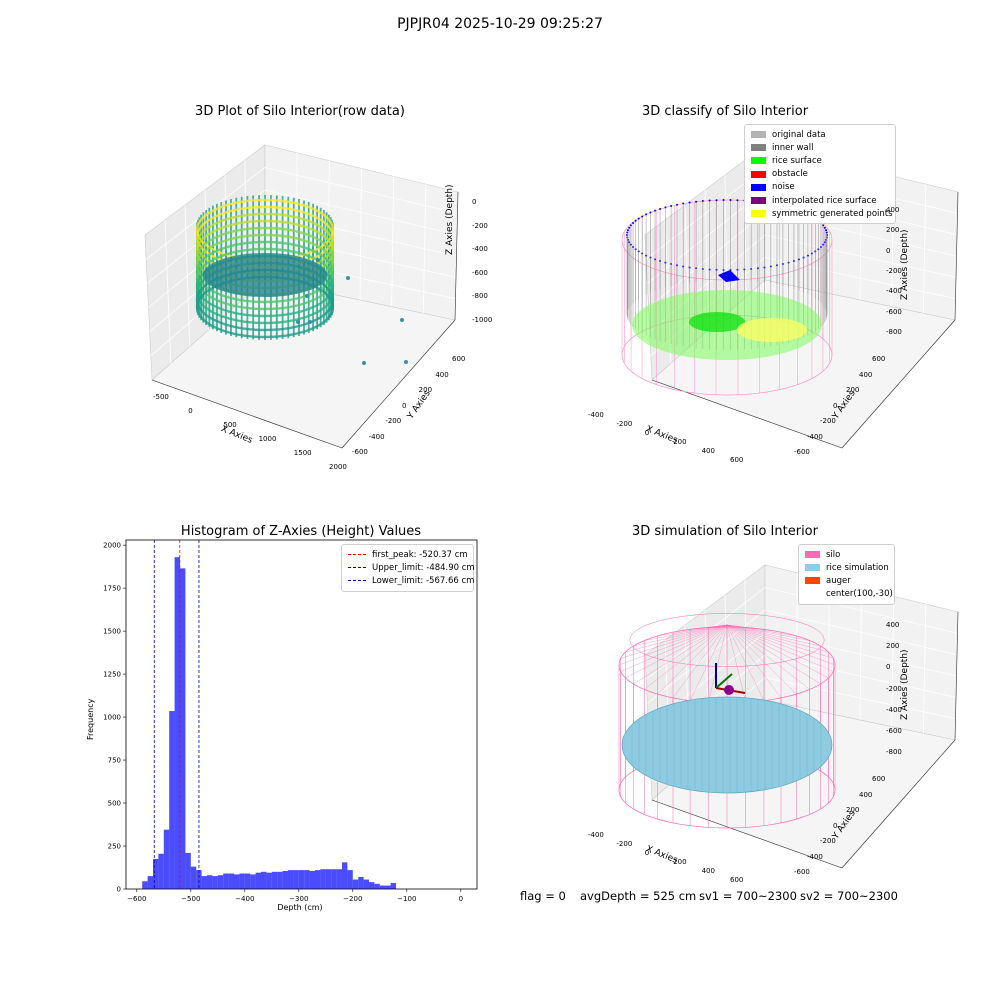  What do you see at coordinates (420, 554) in the screenshot?
I see `legend-label: first_peak: -520.37 cm` at bounding box center [420, 554].